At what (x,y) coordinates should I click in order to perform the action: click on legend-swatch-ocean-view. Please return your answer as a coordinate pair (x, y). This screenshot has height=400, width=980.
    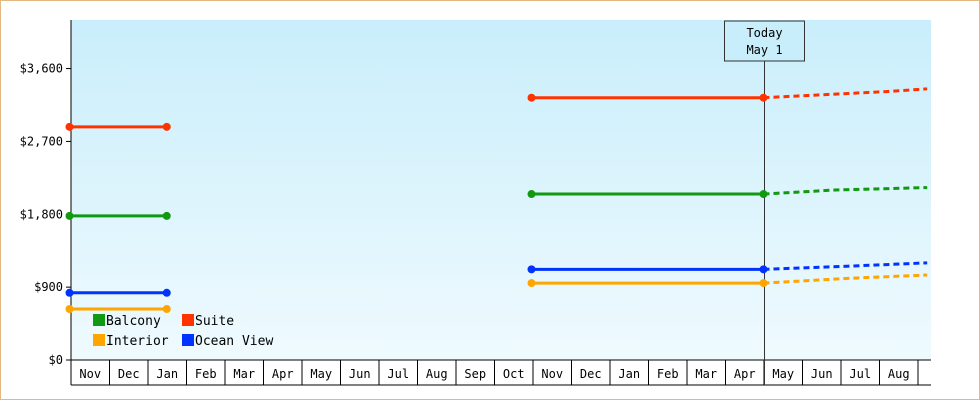
    Looking at the image, I should click on (188, 340).